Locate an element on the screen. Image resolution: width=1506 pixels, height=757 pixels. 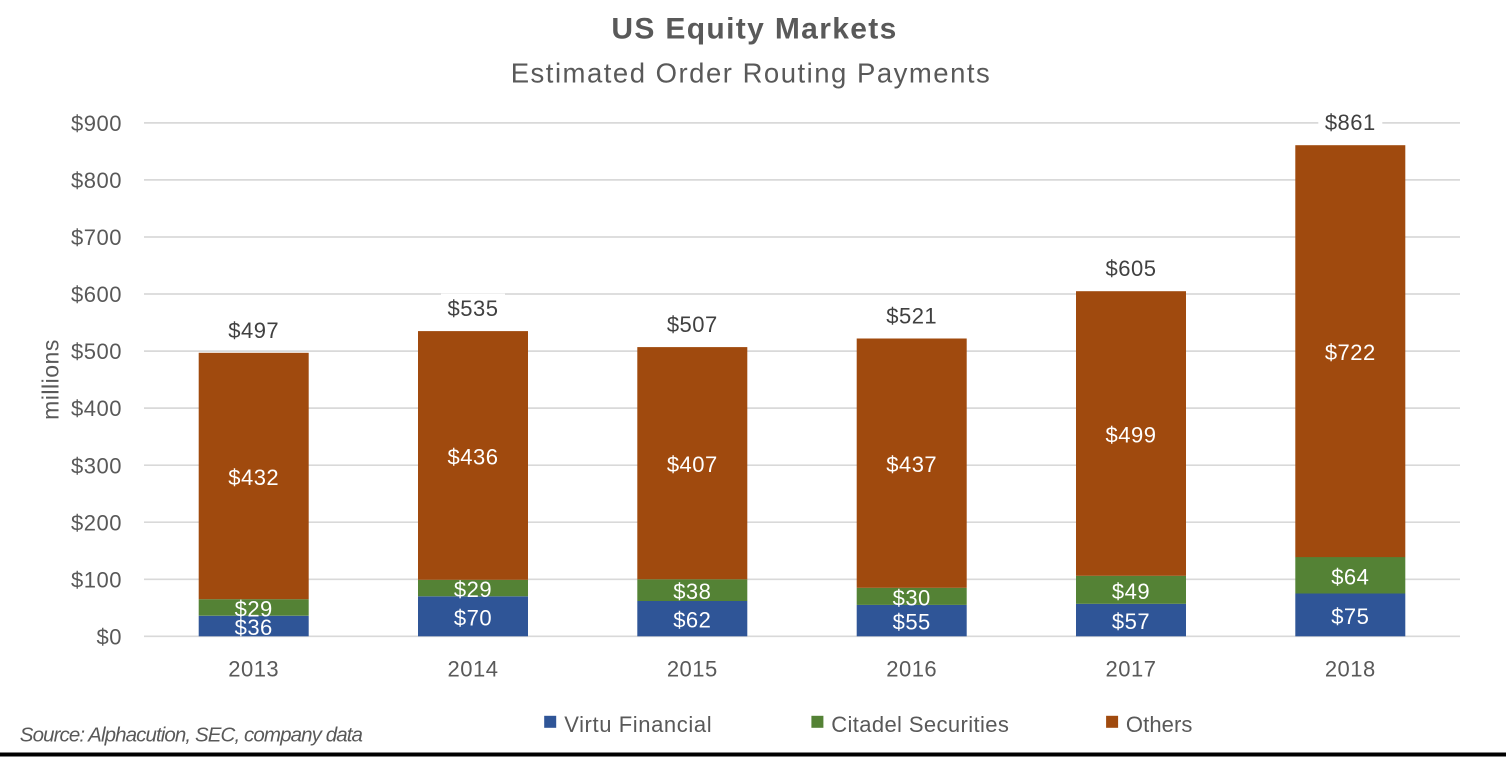
svg-text: $436 is located at coordinates (473, 457).